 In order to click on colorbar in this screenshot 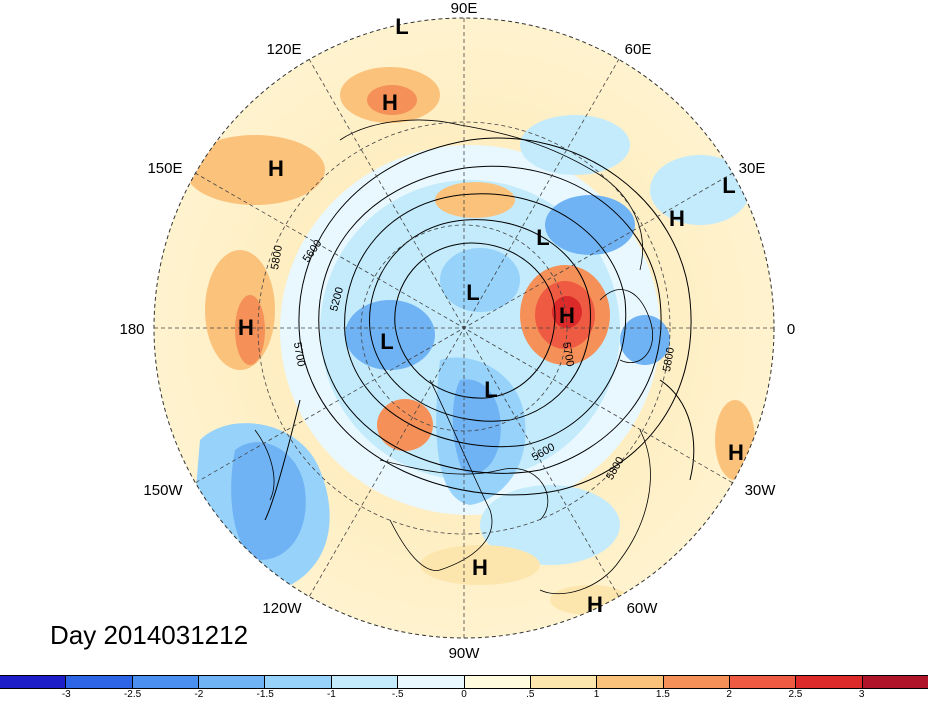, I will do `click(464, 682)`.